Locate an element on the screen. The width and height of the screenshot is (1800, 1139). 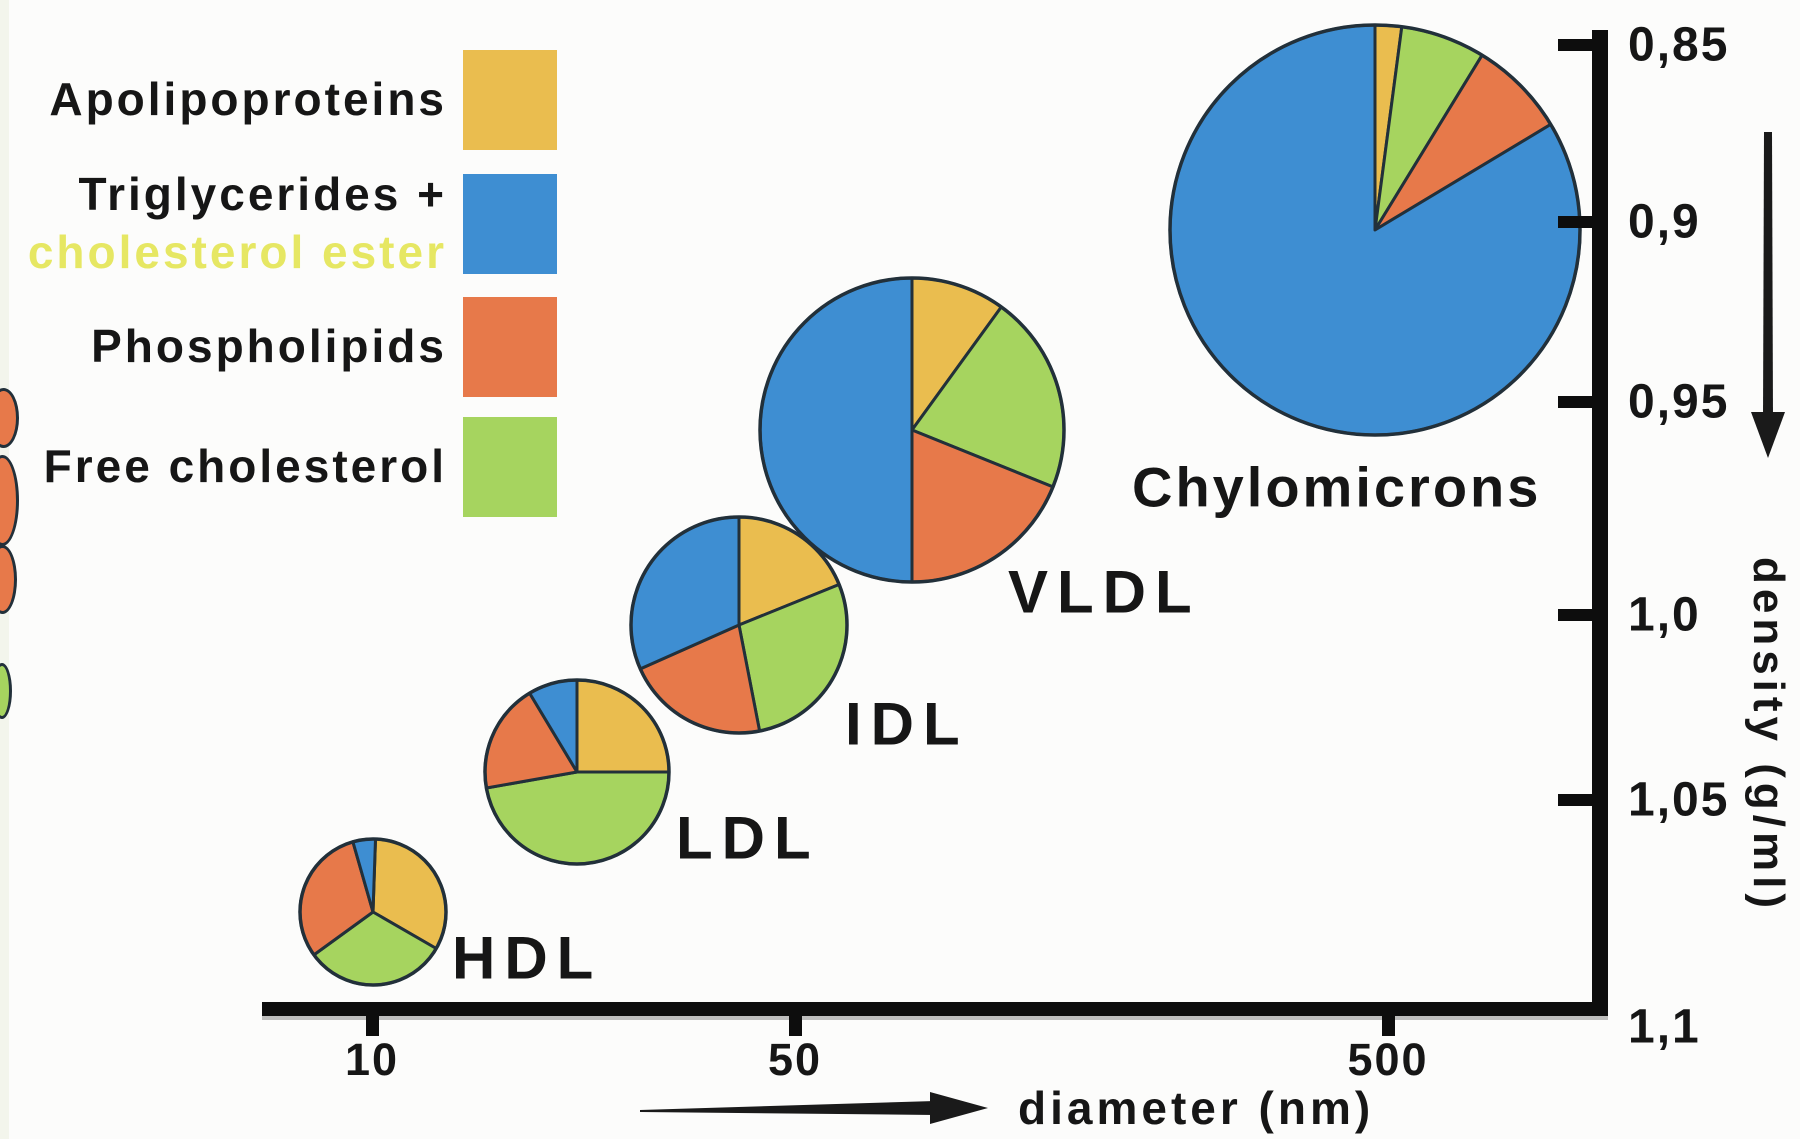
x-tick-label-50: 50 is located at coordinates (795, 1059).